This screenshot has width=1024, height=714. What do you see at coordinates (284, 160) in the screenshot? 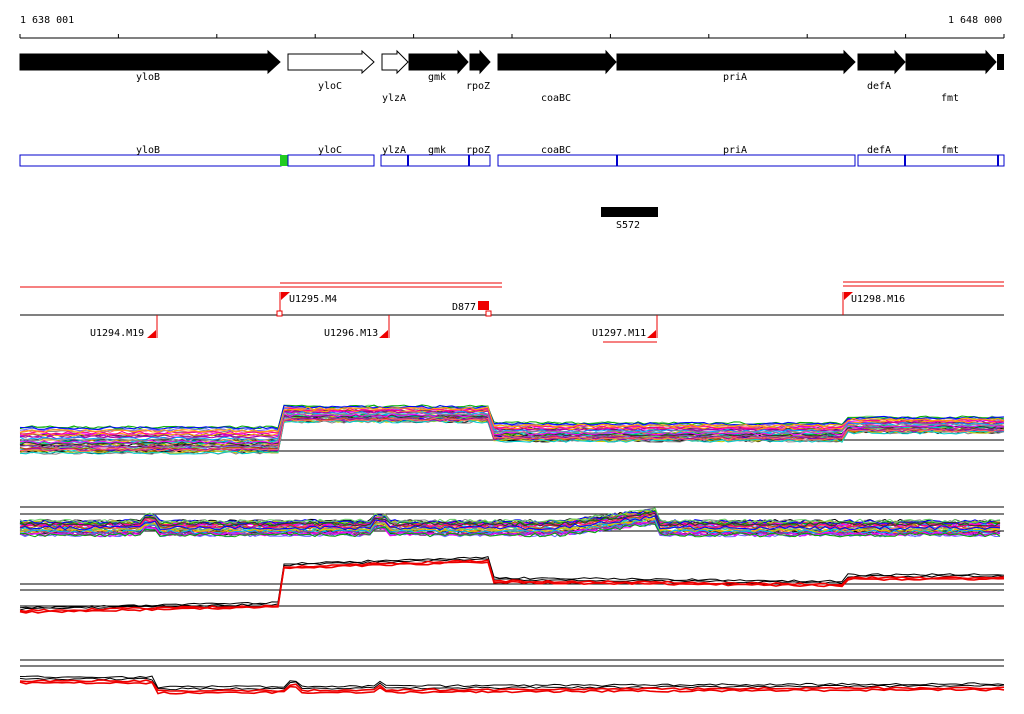
I see `gene-box-green-marker` at bounding box center [284, 160].